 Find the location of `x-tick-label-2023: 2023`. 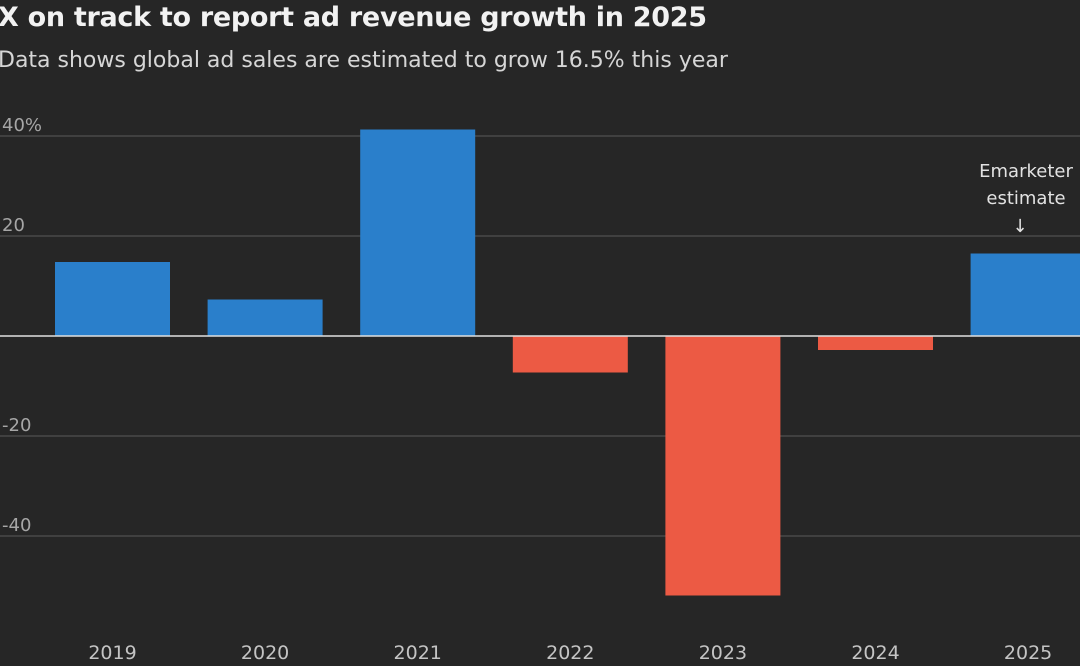

x-tick-label-2023: 2023 is located at coordinates (723, 653).